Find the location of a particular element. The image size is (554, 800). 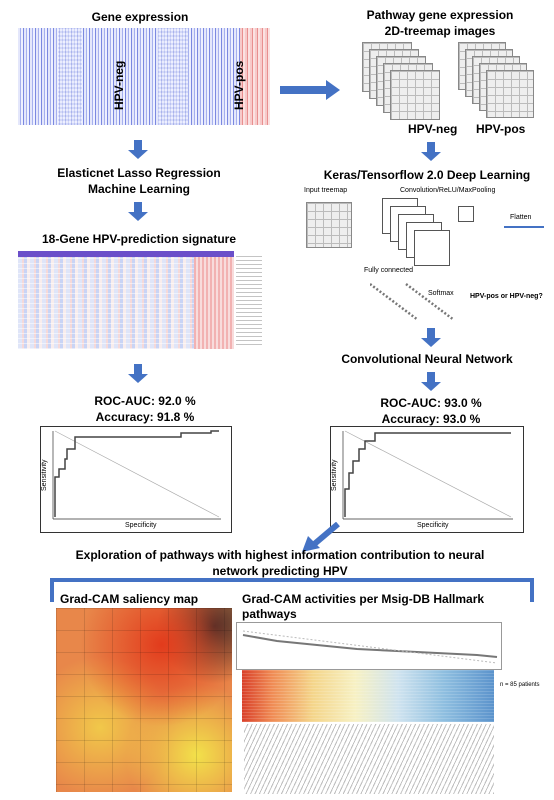

treemap-stack-pos is located at coordinates (503, 82).